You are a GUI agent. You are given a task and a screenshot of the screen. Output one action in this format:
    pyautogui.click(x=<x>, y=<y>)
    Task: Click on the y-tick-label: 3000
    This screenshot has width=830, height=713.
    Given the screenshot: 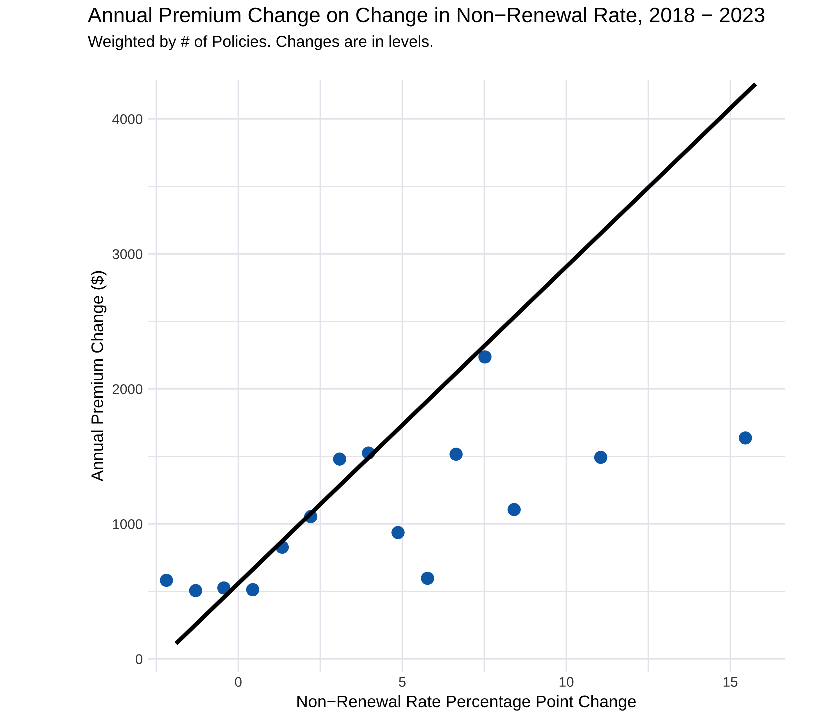 What is the action you would take?
    pyautogui.click(x=127, y=254)
    